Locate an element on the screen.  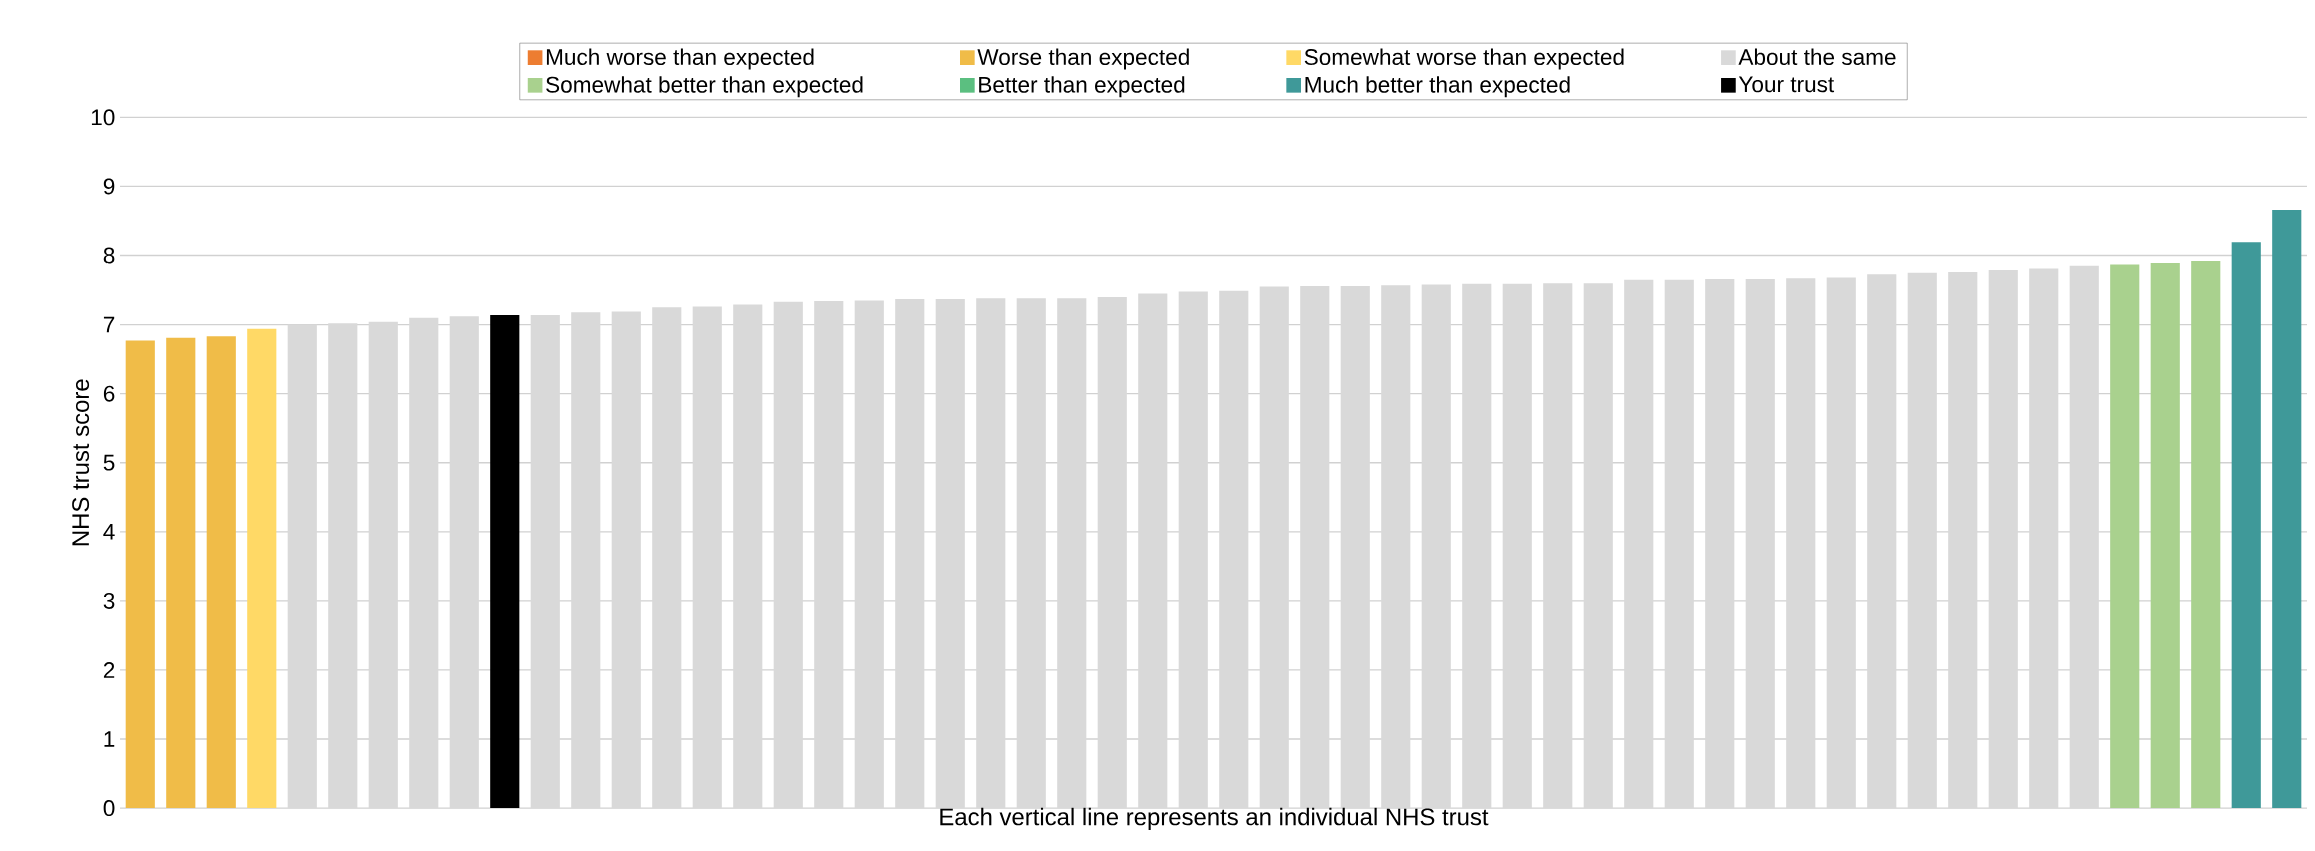
legend-label: About the same is located at coordinates (1817, 57).